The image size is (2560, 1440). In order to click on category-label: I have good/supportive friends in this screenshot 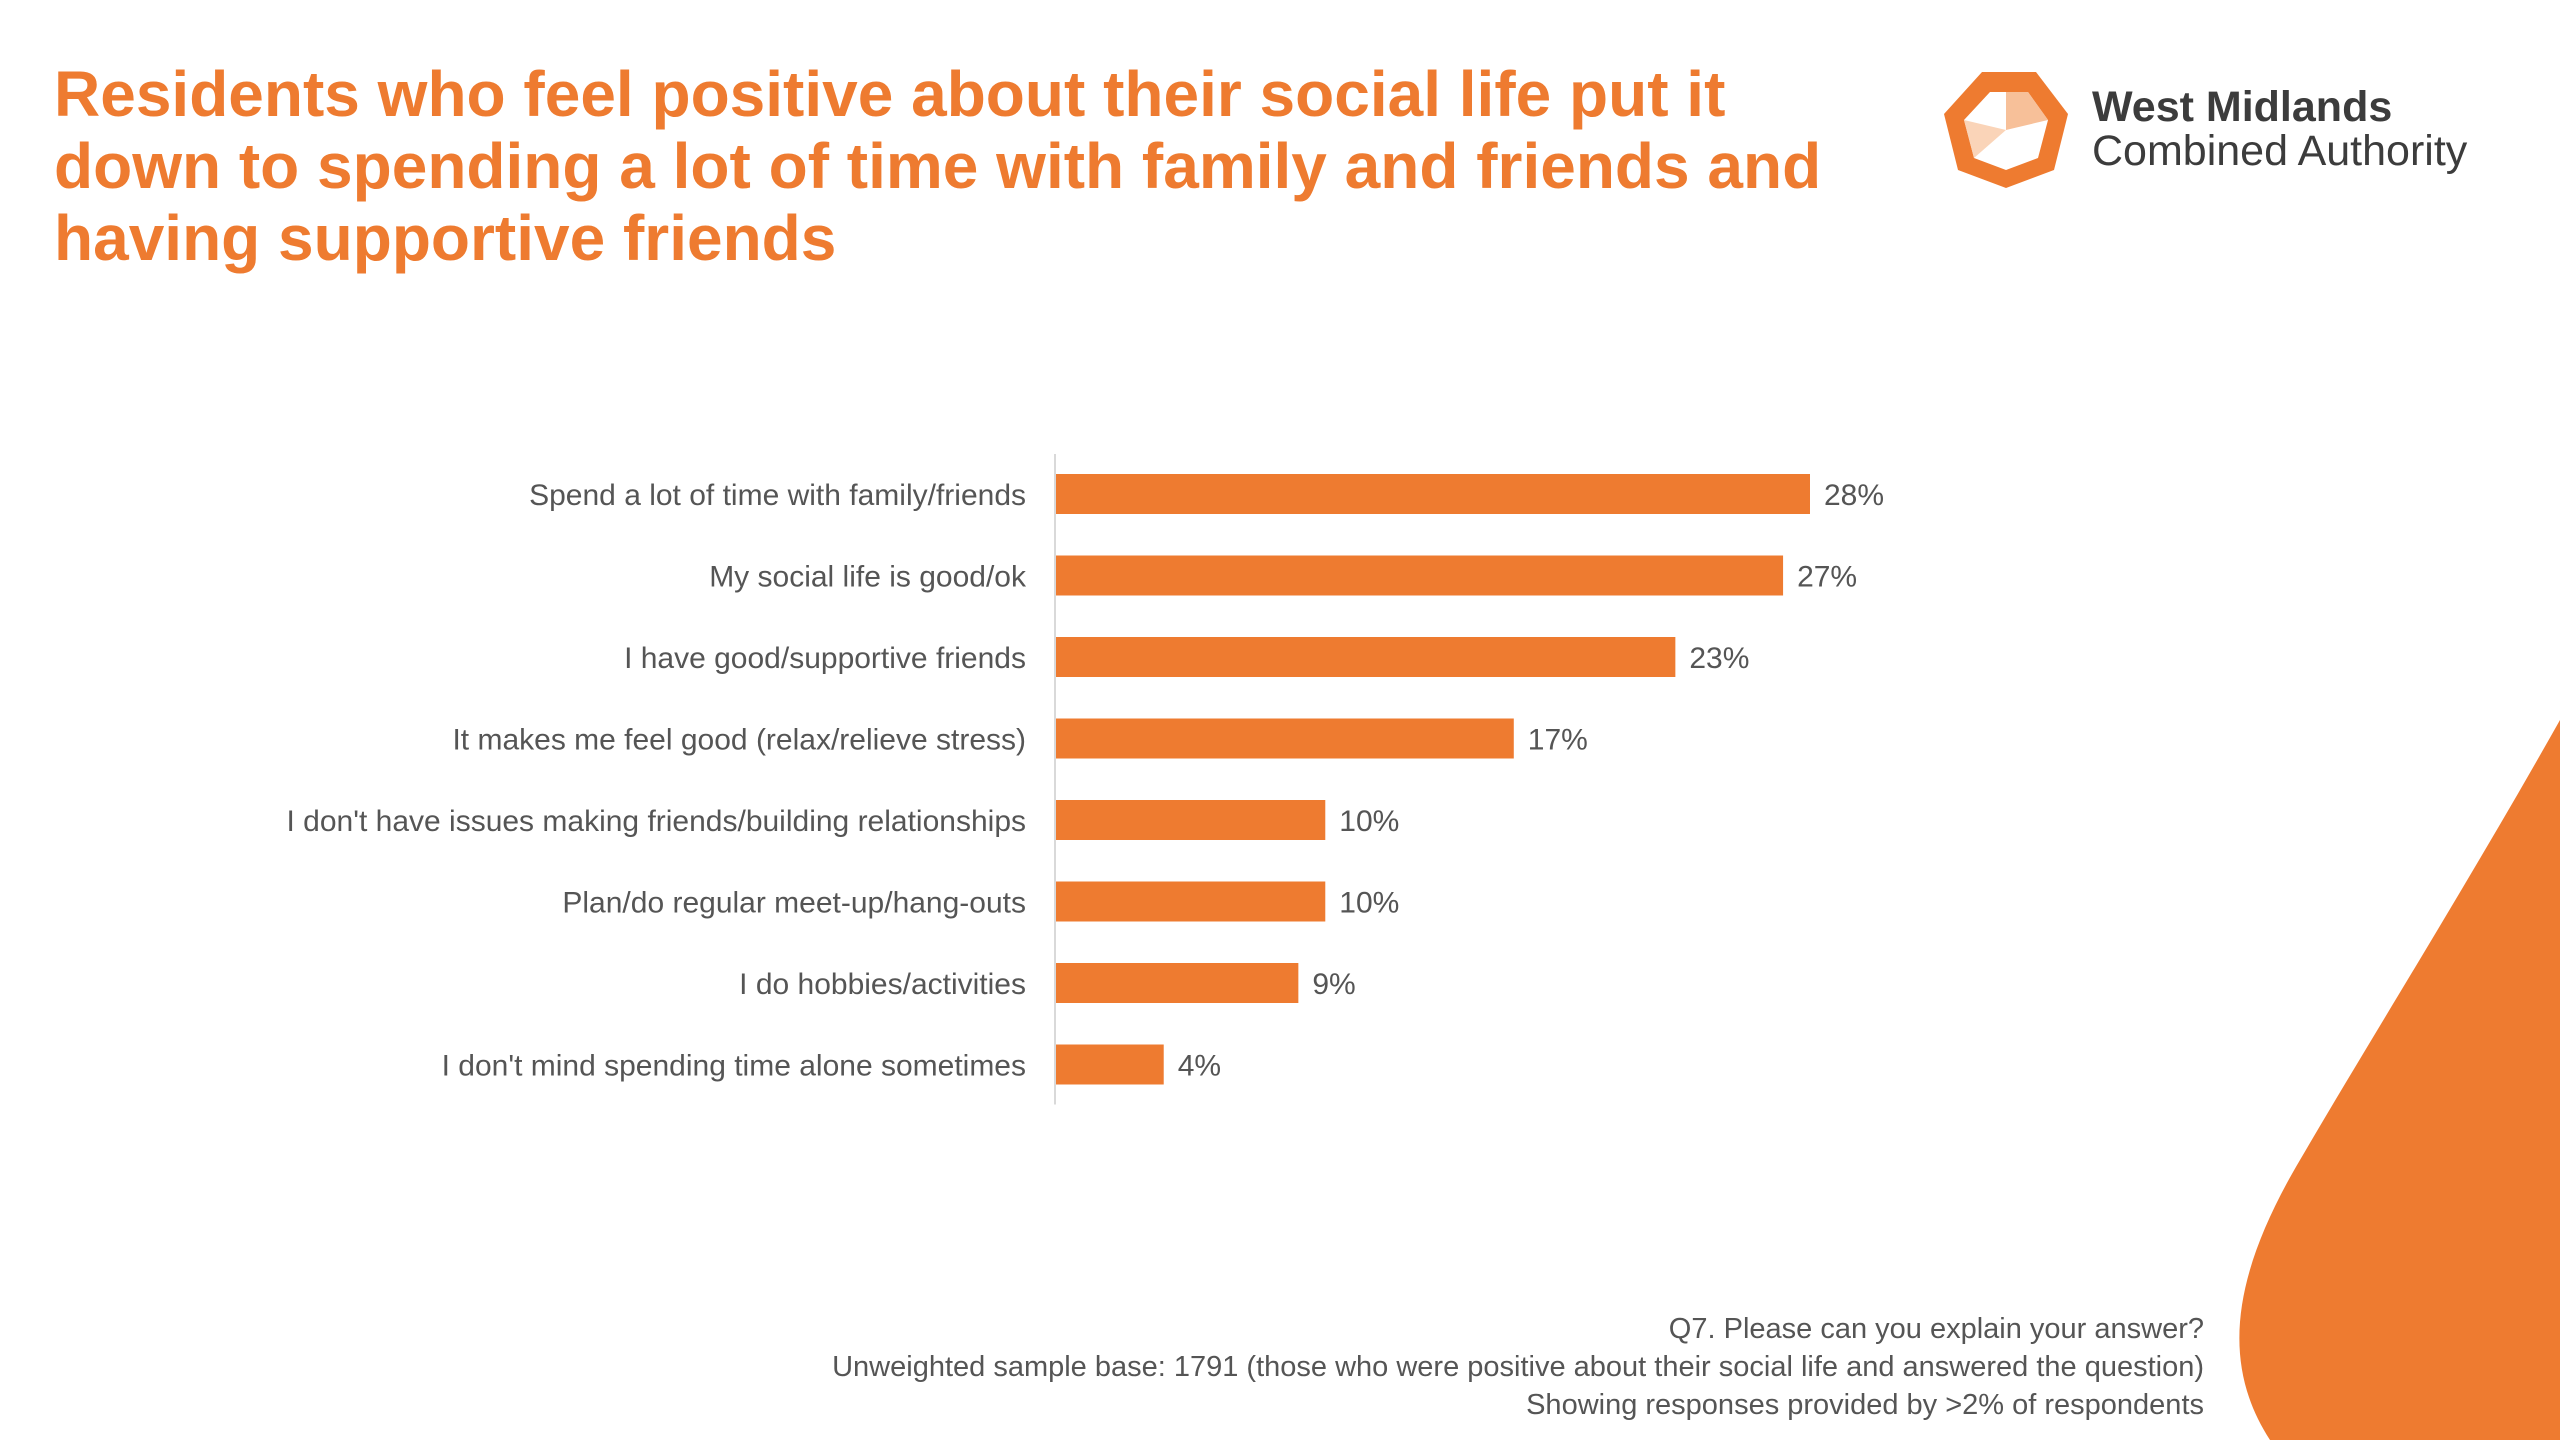, I will do `click(825, 658)`.